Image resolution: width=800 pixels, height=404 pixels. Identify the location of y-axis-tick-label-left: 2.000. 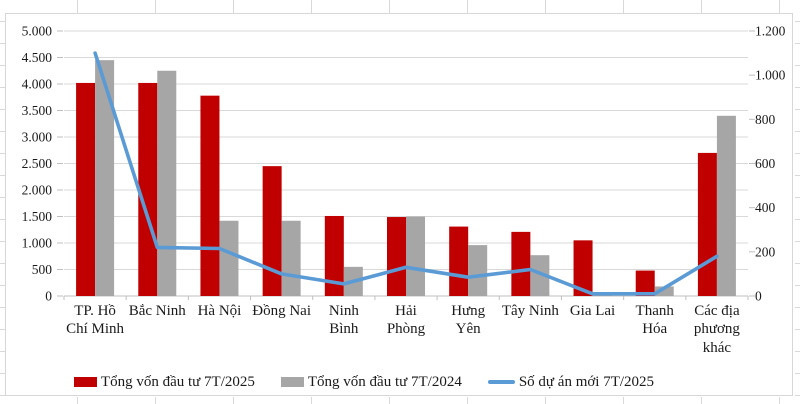
(37, 190).